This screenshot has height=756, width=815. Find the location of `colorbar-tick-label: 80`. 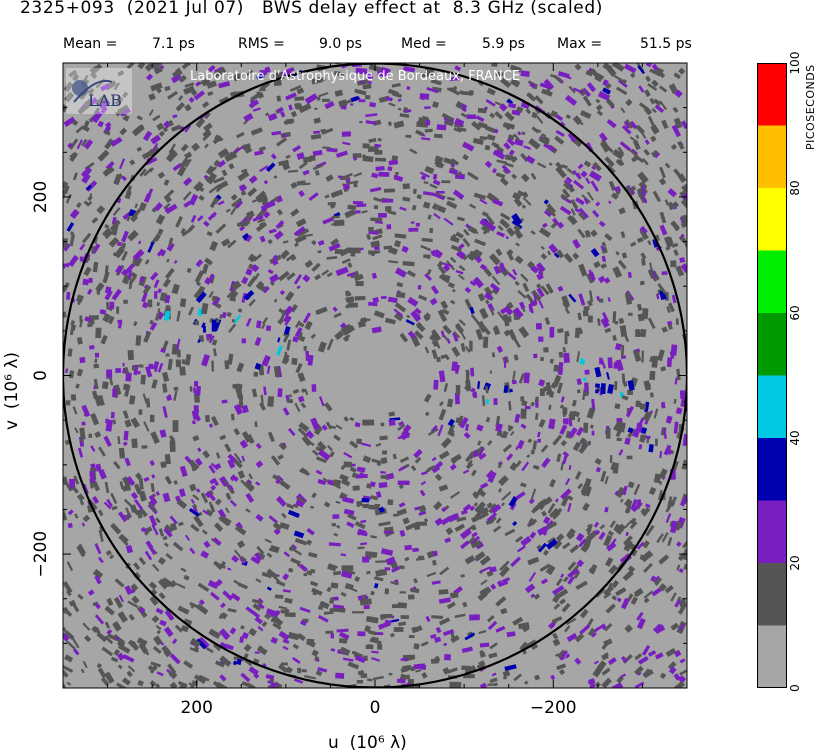

colorbar-tick-label: 80 is located at coordinates (795, 187).